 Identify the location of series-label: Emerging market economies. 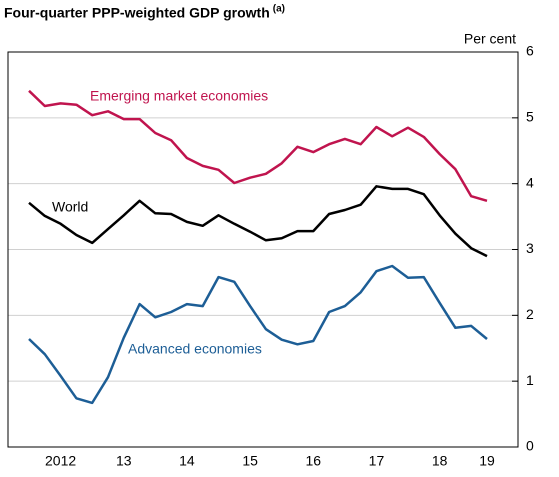
(179, 96).